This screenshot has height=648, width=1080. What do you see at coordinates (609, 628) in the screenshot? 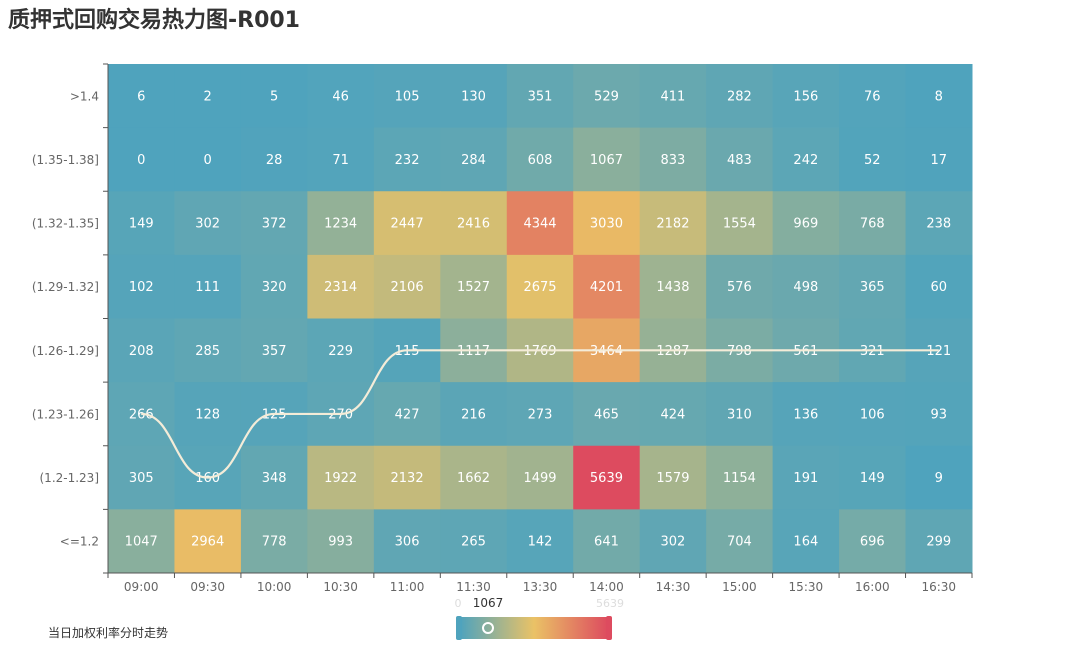
I see `visual-map-handle-max` at bounding box center [609, 628].